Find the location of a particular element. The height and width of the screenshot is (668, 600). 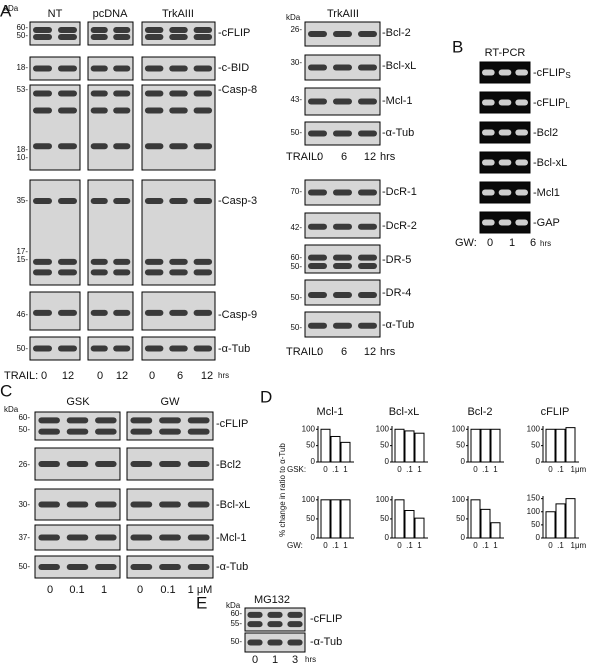

unit: hrs is located at coordinates (388, 157).